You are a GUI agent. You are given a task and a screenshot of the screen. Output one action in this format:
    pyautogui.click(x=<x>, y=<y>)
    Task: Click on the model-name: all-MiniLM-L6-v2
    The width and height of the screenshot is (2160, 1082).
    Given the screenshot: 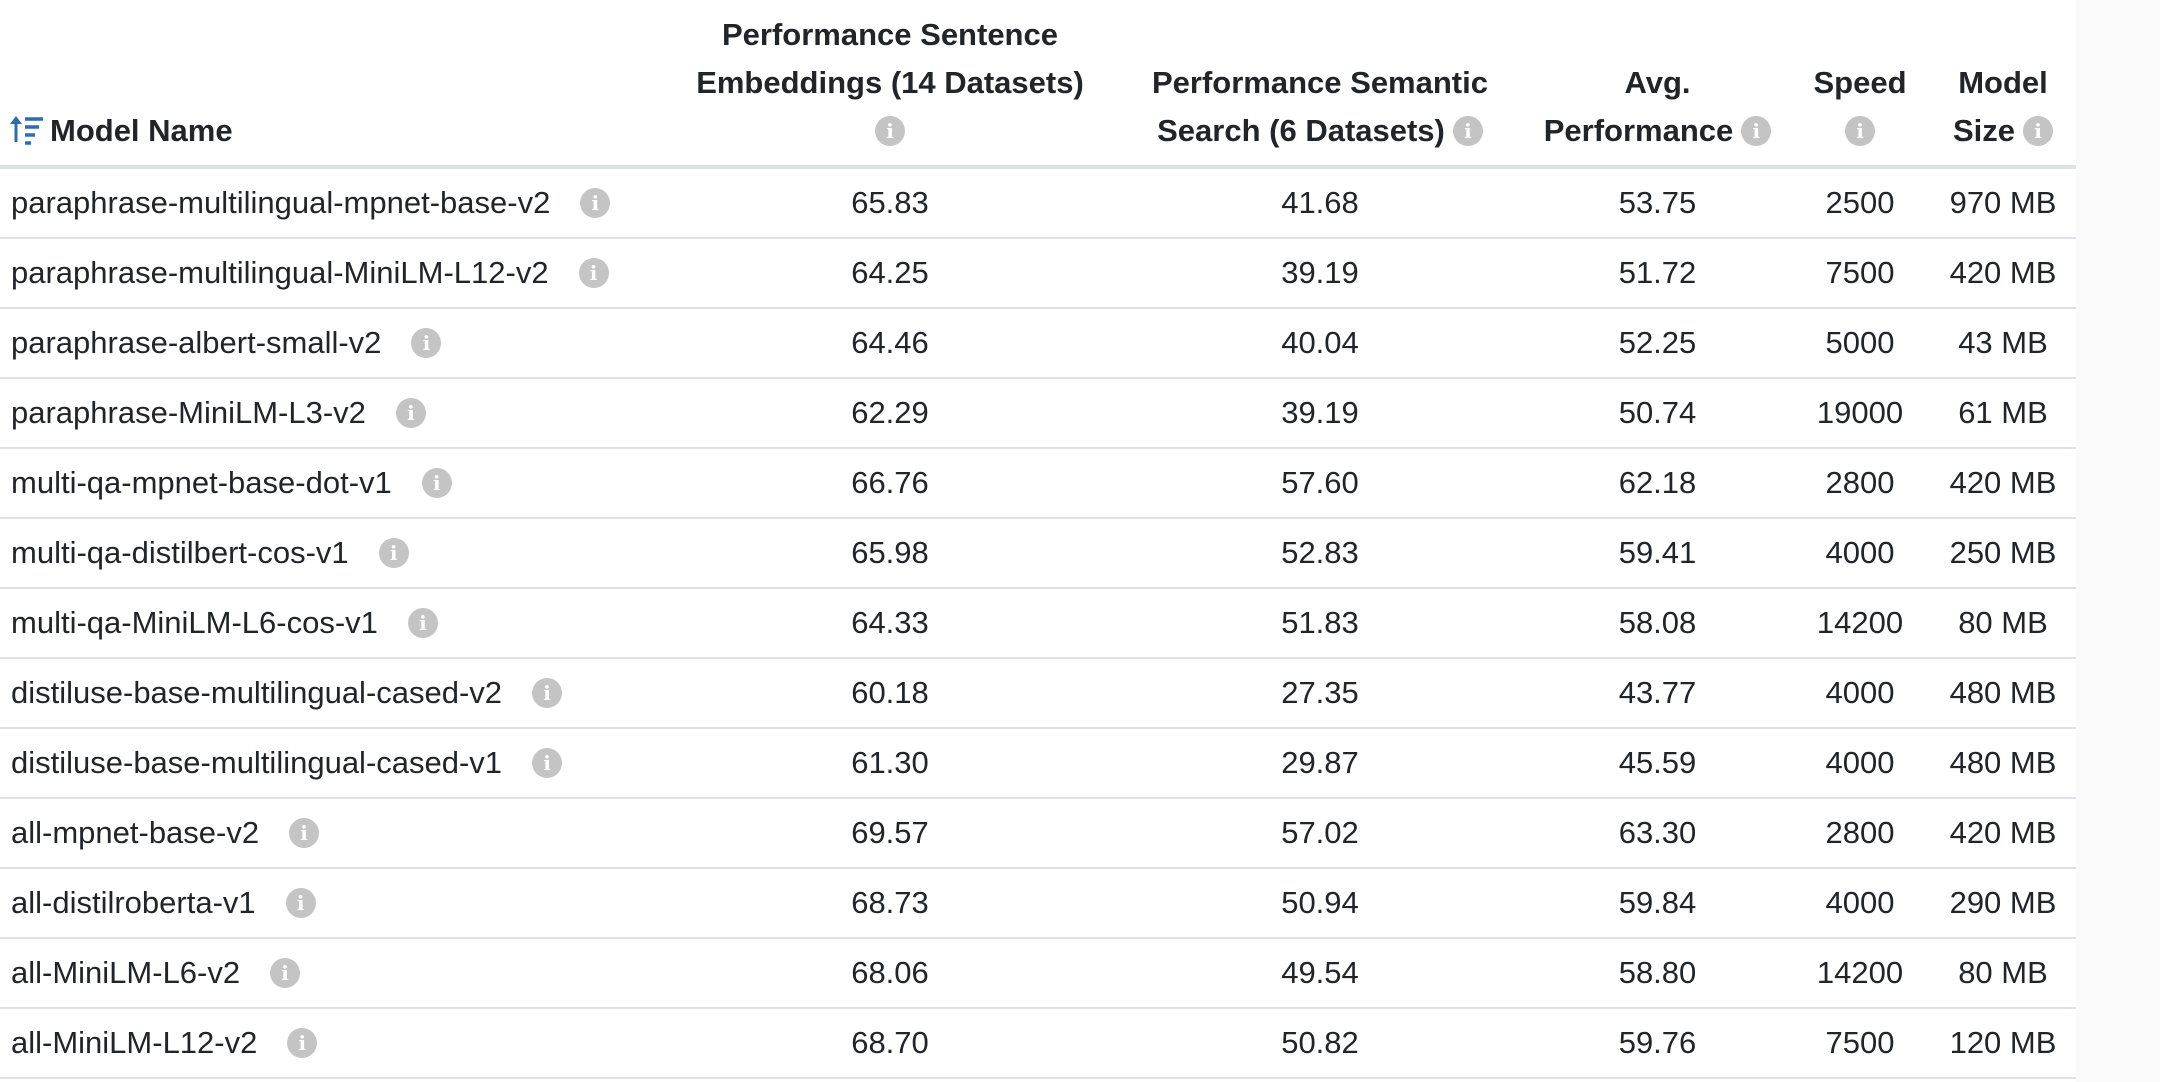 What is the action you would take?
    pyautogui.click(x=126, y=972)
    